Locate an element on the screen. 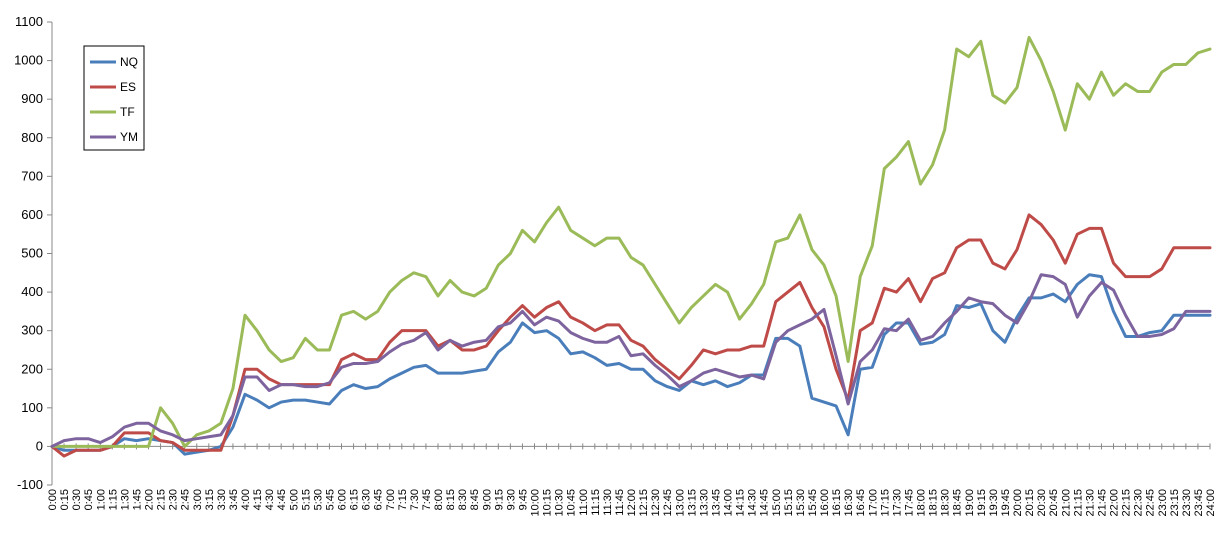 This screenshot has width=1230, height=544. x-tick-label: 16:00 is located at coordinates (825, 503).